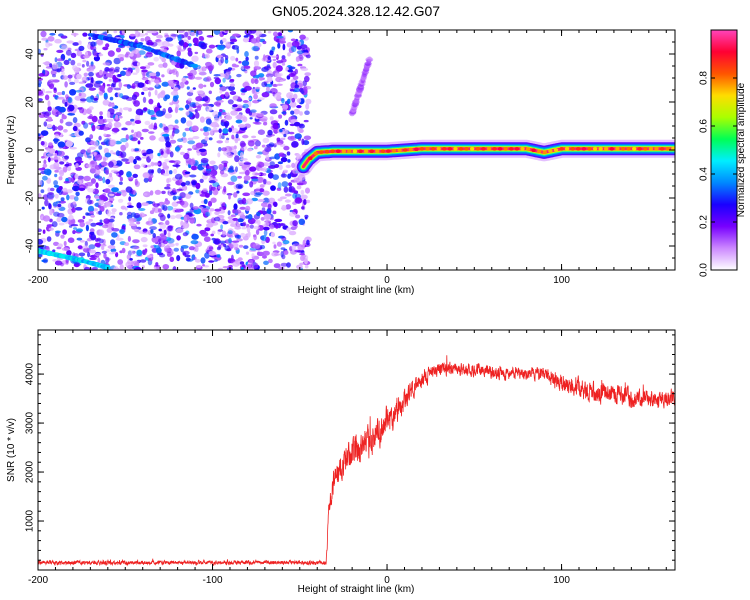 Image resolution: width=750 pixels, height=600 pixels. Describe the element at coordinates (356, 11) in the screenshot. I see `chart-title: GN05.2024.328.12.42.G07` at that location.